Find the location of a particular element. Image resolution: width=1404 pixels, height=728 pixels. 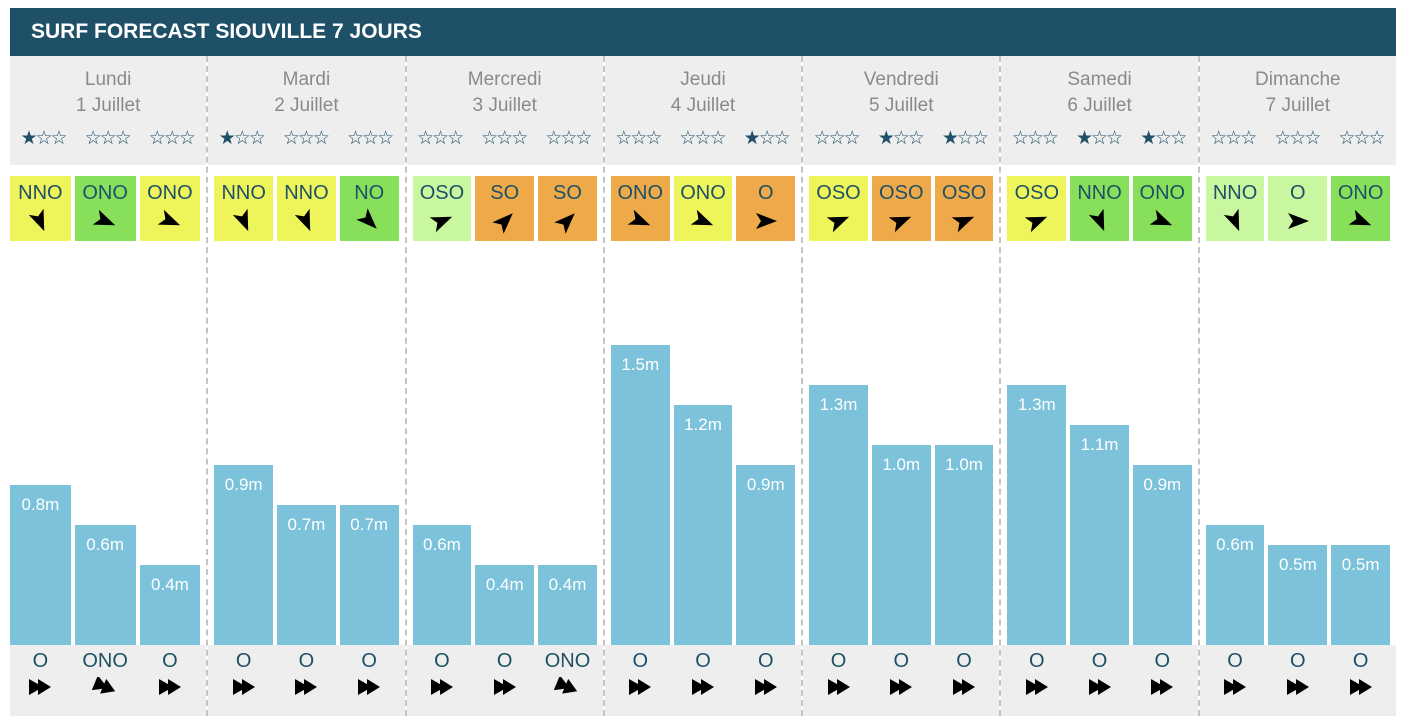

swell-row: O ONO O is located at coordinates (108, 680).